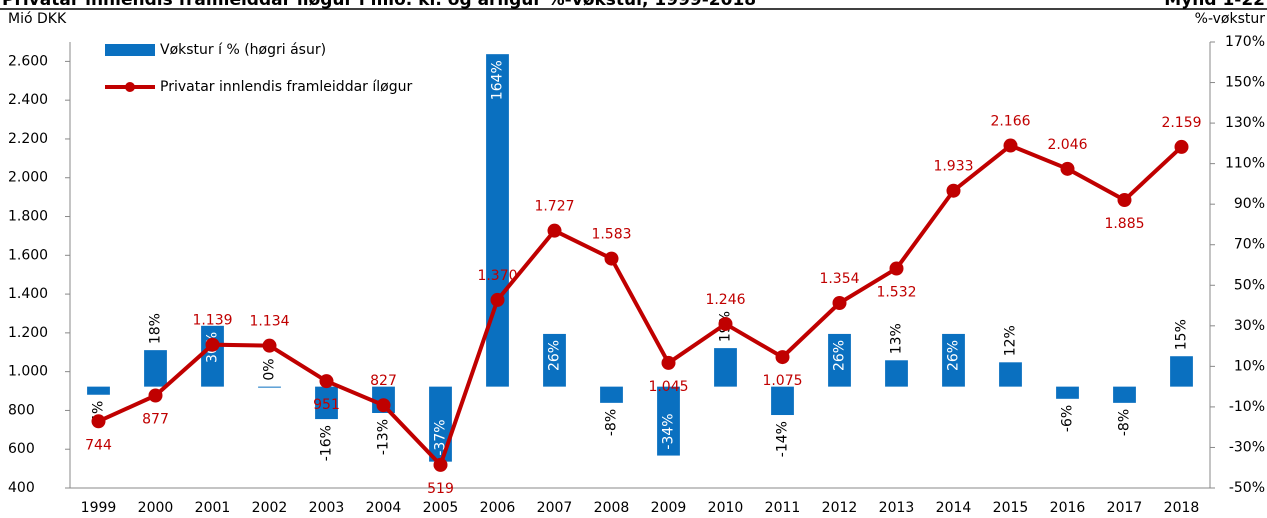  What do you see at coordinates (327, 443) in the screenshot?
I see `bar-label: -16%` at bounding box center [327, 443].